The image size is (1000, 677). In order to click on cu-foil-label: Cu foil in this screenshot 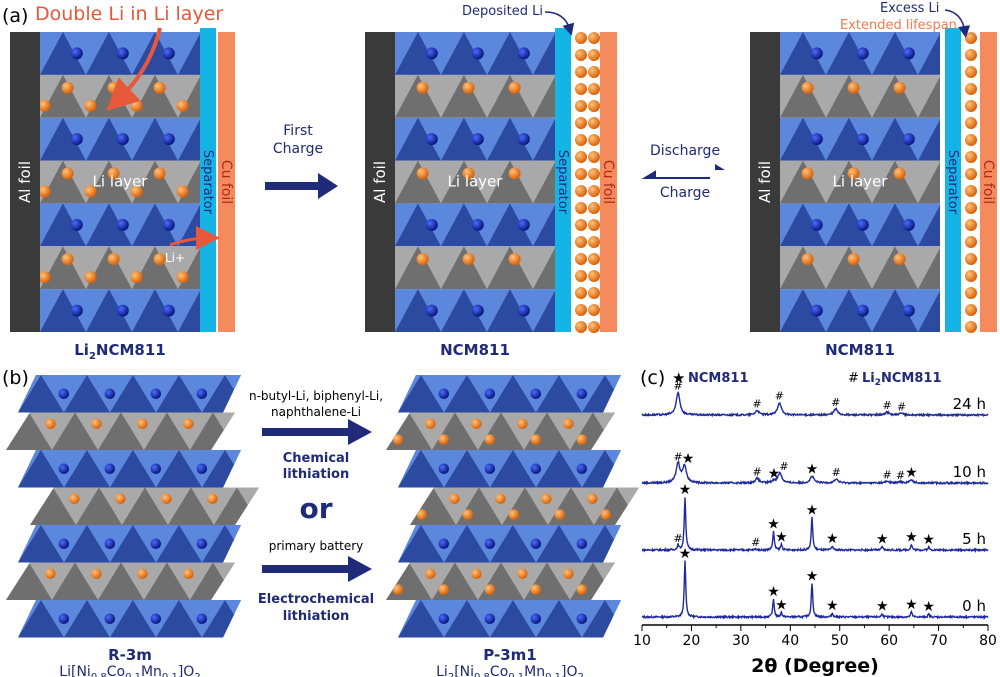, I will do `click(988, 182)`.